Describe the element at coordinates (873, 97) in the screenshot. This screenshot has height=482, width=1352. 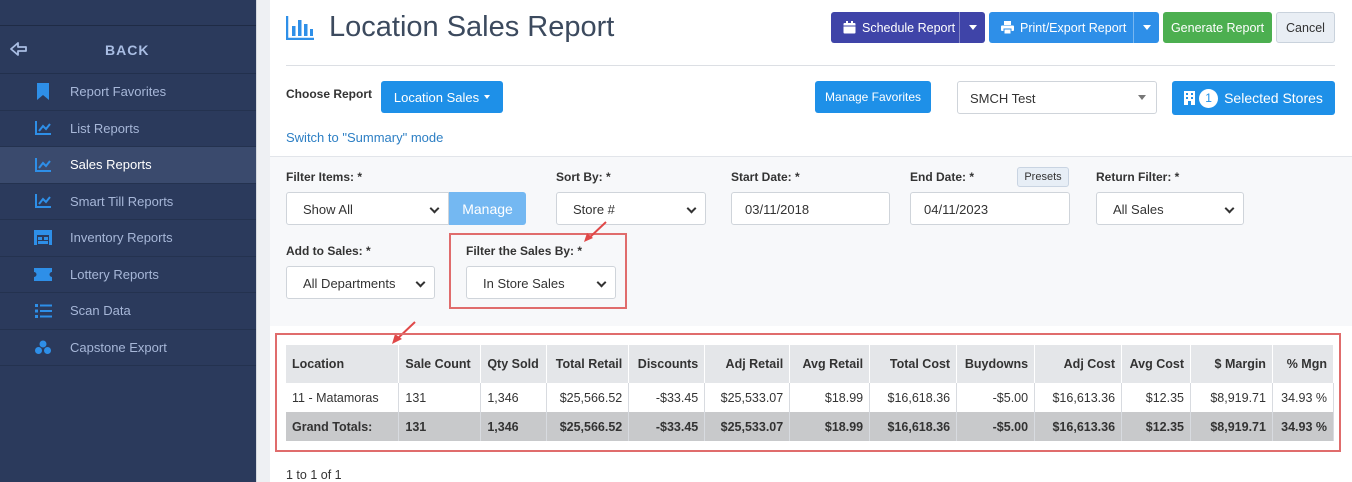
I see `manage-favorites-button: Manage Favorites` at that location.